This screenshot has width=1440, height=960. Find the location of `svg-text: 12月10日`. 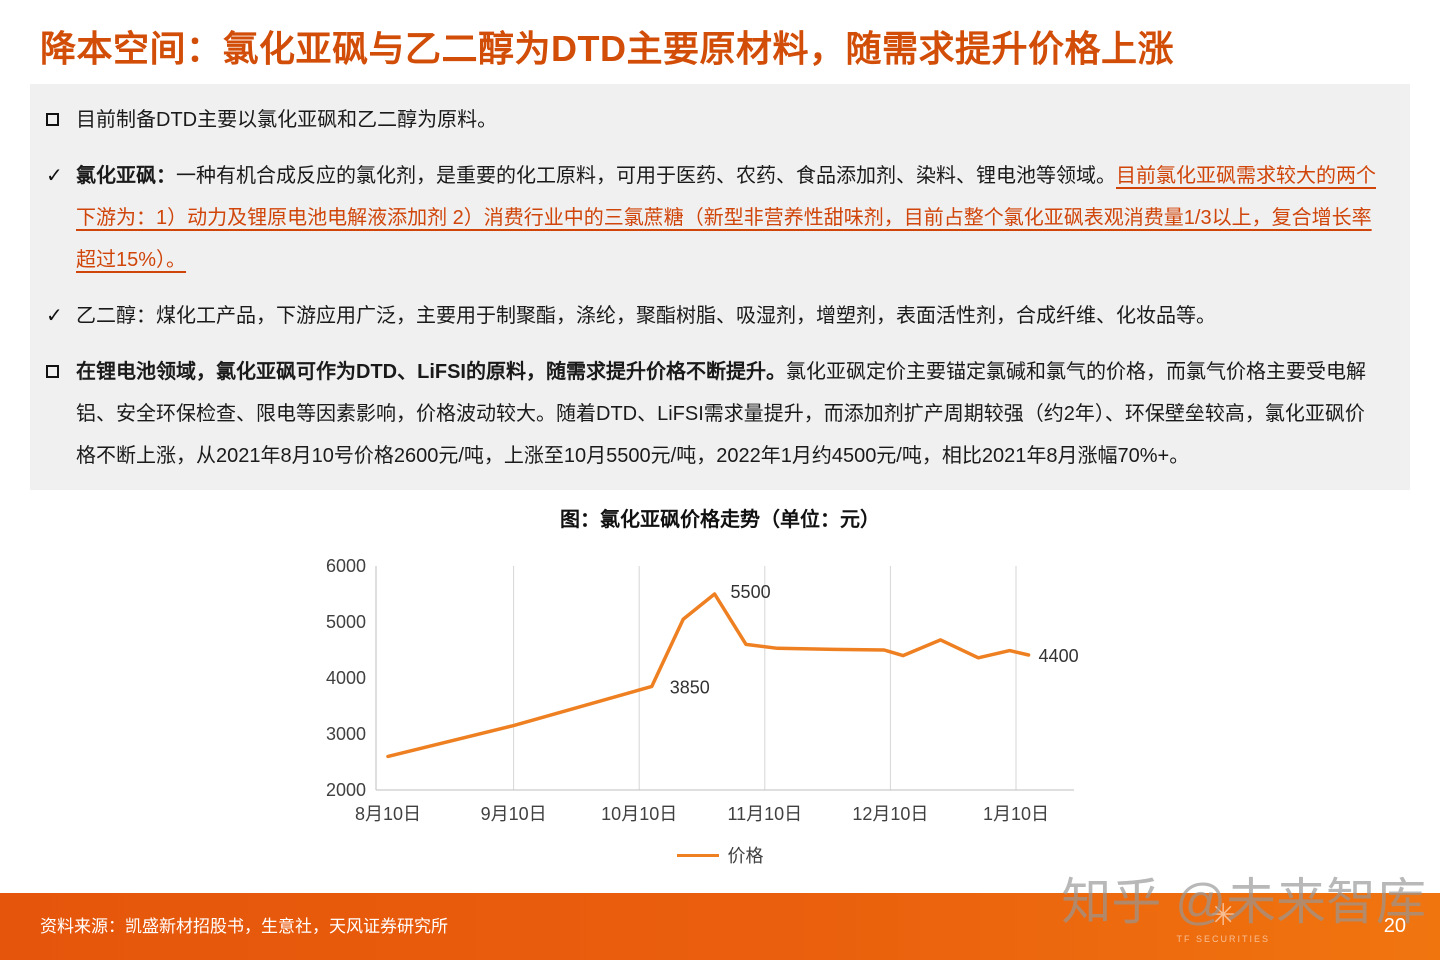

svg-text: 12月10日 is located at coordinates (890, 814).